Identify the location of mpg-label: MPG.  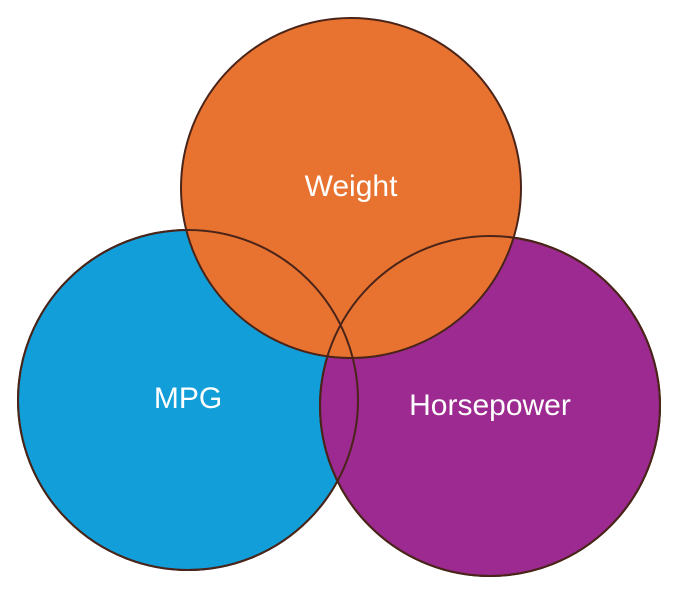
(188, 398).